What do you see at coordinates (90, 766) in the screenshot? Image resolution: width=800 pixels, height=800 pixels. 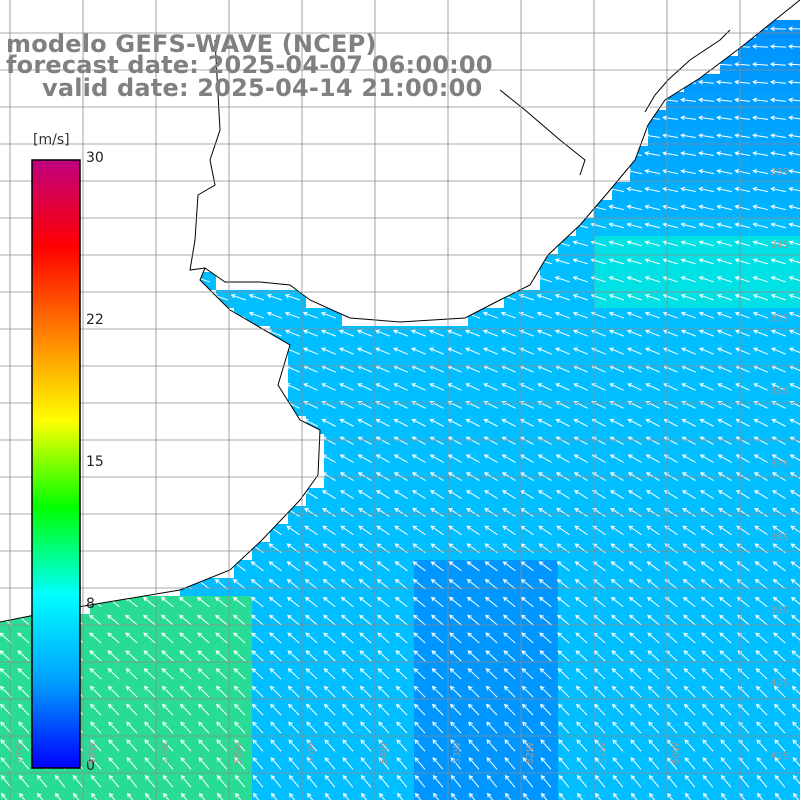 I see `colorbar-tick-label: 0` at bounding box center [90, 766].